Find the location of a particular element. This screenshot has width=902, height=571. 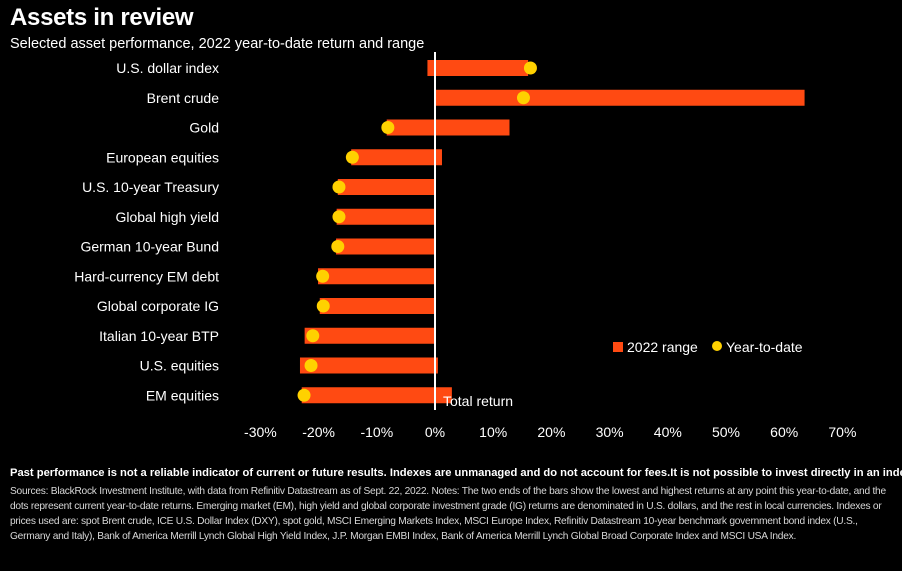

category-label: European equities is located at coordinates (162, 157).